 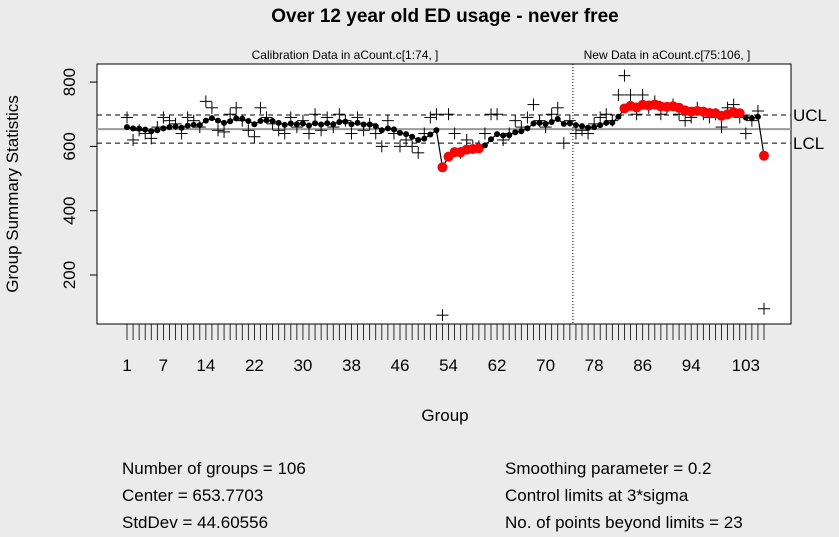 What do you see at coordinates (214, 468) in the screenshot?
I see `stat-groups: Number of groups = 106` at bounding box center [214, 468].